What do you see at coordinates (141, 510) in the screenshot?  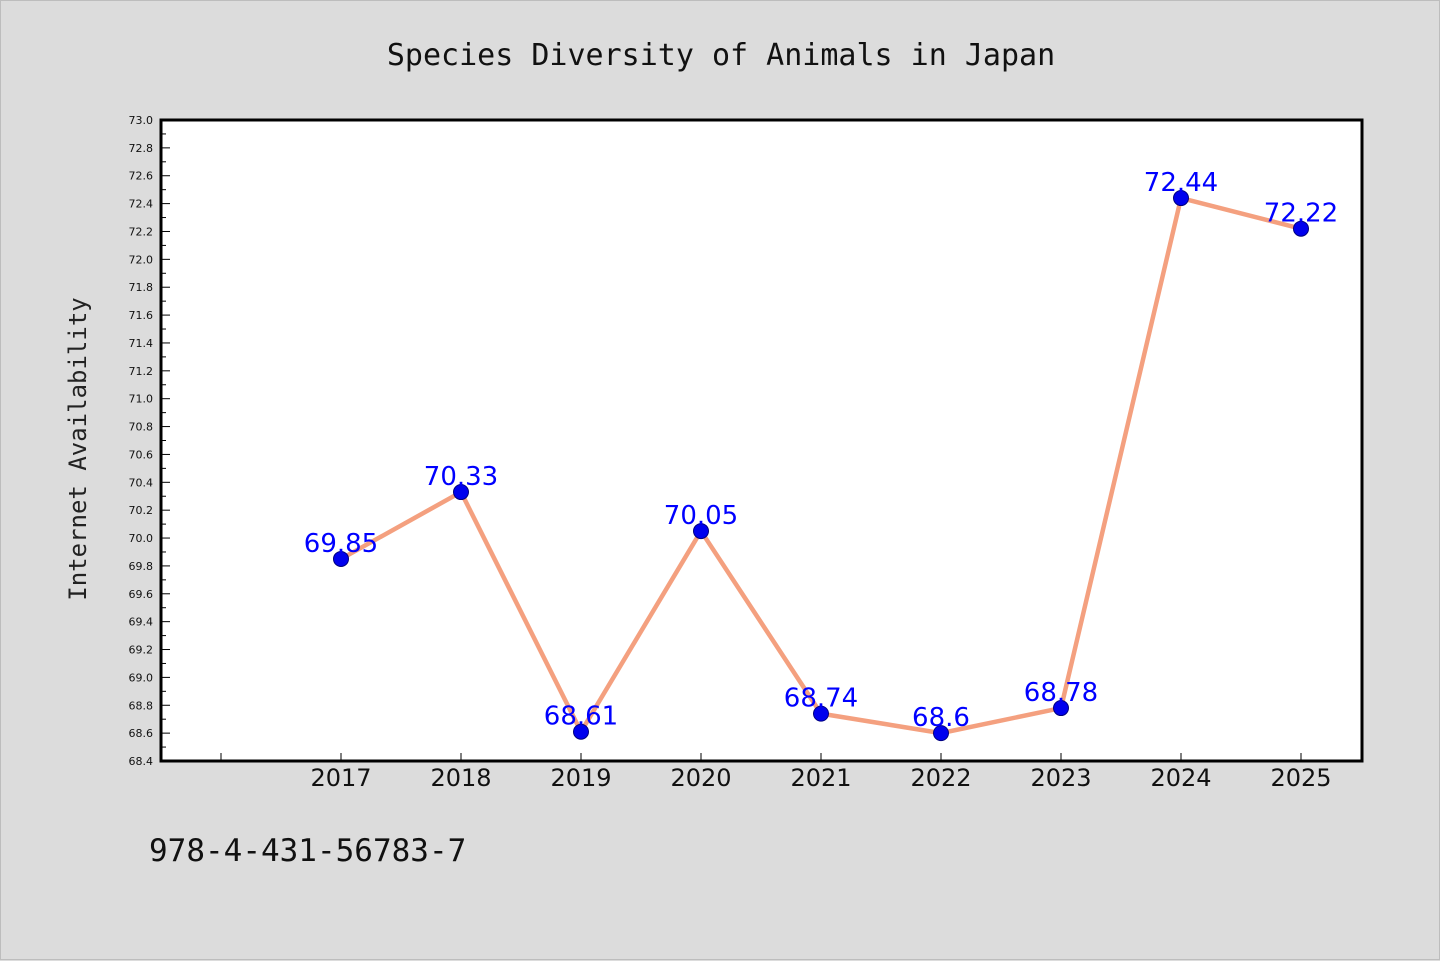 I see `y-tick-label: 70.2` at bounding box center [141, 510].